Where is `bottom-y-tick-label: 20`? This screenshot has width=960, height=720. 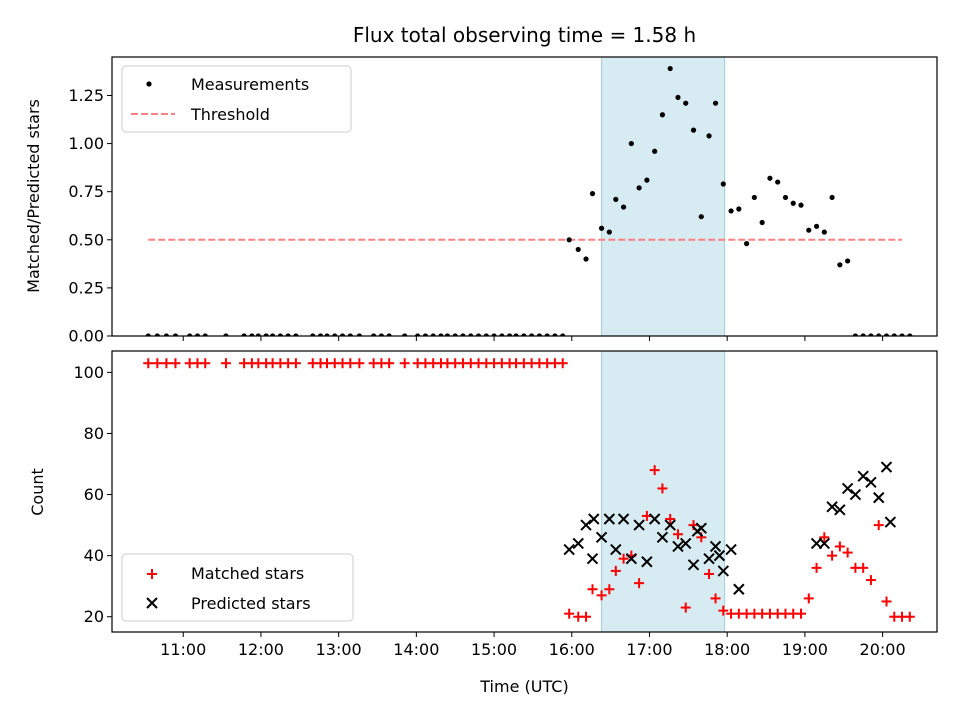 bottom-y-tick-label: 20 is located at coordinates (94, 616).